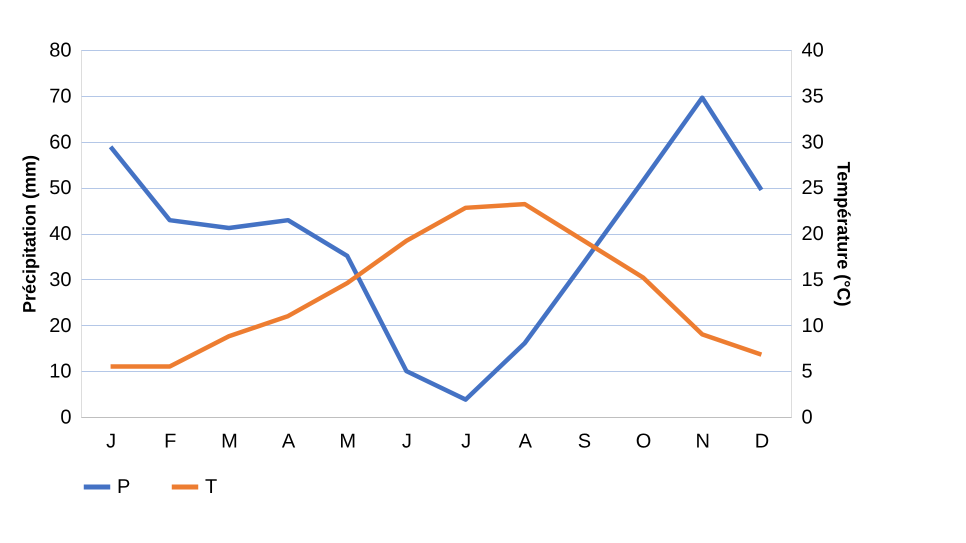 The width and height of the screenshot is (966, 543). Describe the element at coordinates (807, 371) in the screenshot. I see `y2-tick-label: 5` at that location.